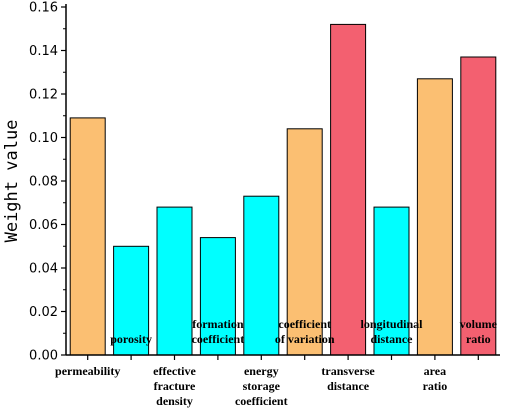 This screenshot has height=414, width=505. Describe the element at coordinates (43, 269) in the screenshot. I see `y-tick-label: 0.04` at that location.